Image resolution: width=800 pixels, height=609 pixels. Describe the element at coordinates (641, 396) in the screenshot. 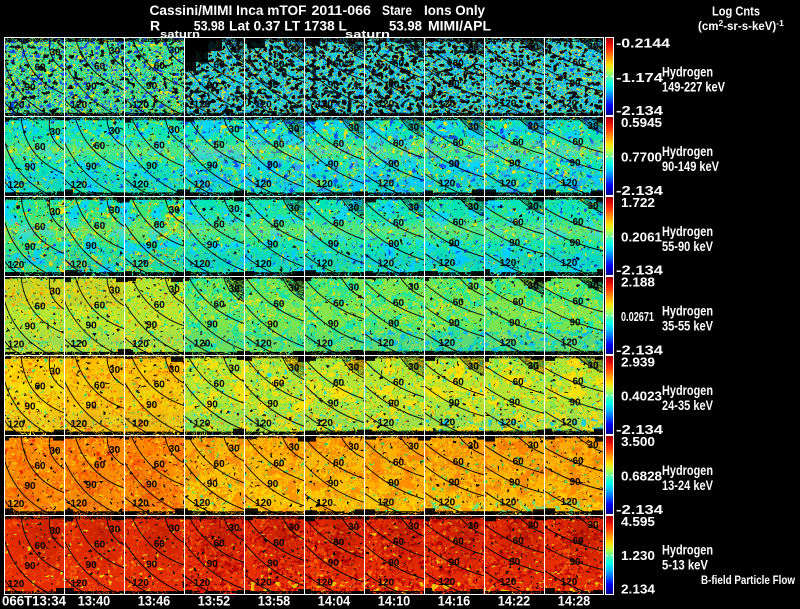

I see `svg-text: 0.4023` at that location.